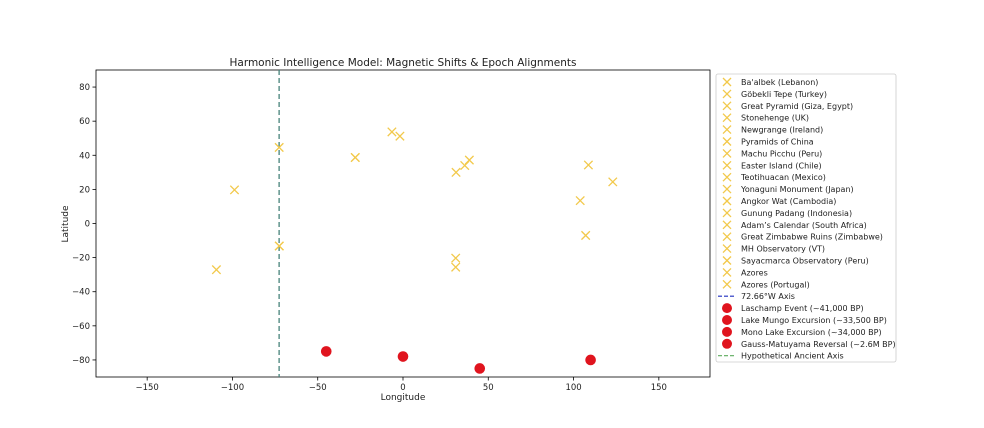 This screenshot has height=428, width=984. Describe the element at coordinates (403, 398) in the screenshot. I see `x-axis-label: Longitude` at that location.